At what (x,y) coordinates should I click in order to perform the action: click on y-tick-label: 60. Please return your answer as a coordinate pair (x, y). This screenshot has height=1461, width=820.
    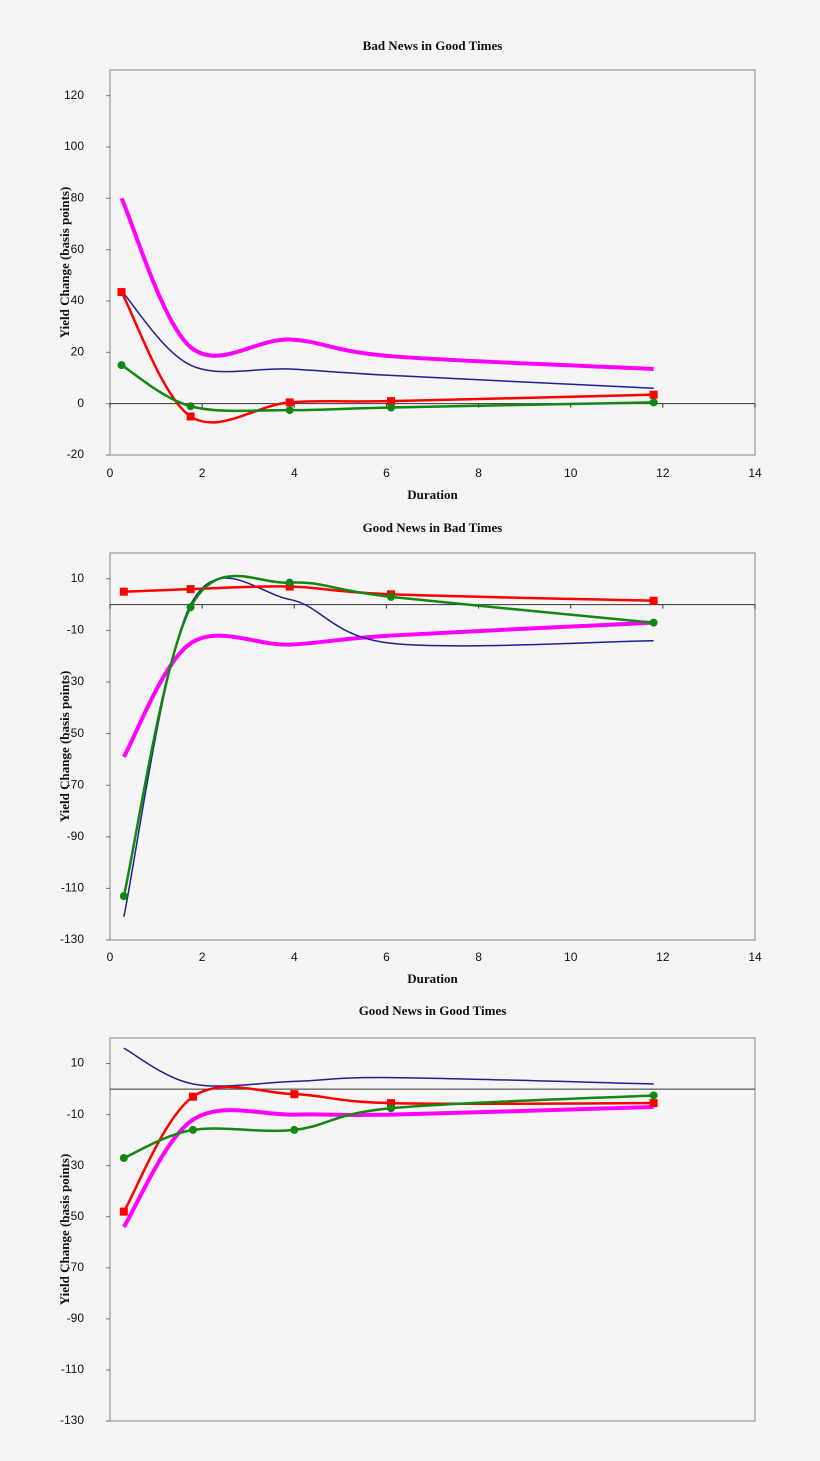
    Looking at the image, I should click on (78, 249).